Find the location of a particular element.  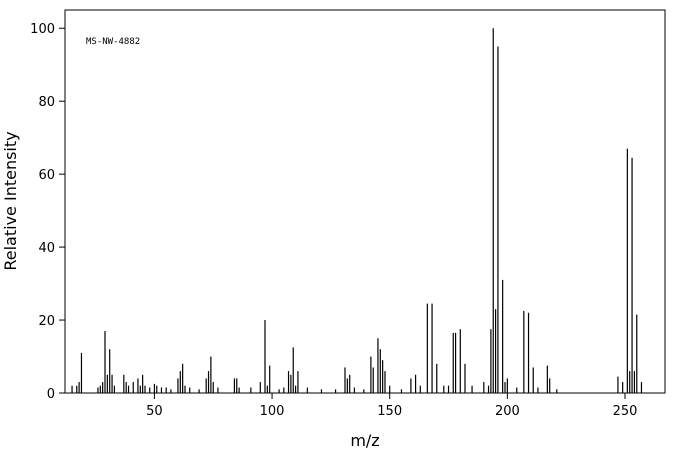

y-tick-label: 20 is located at coordinates (46, 321).